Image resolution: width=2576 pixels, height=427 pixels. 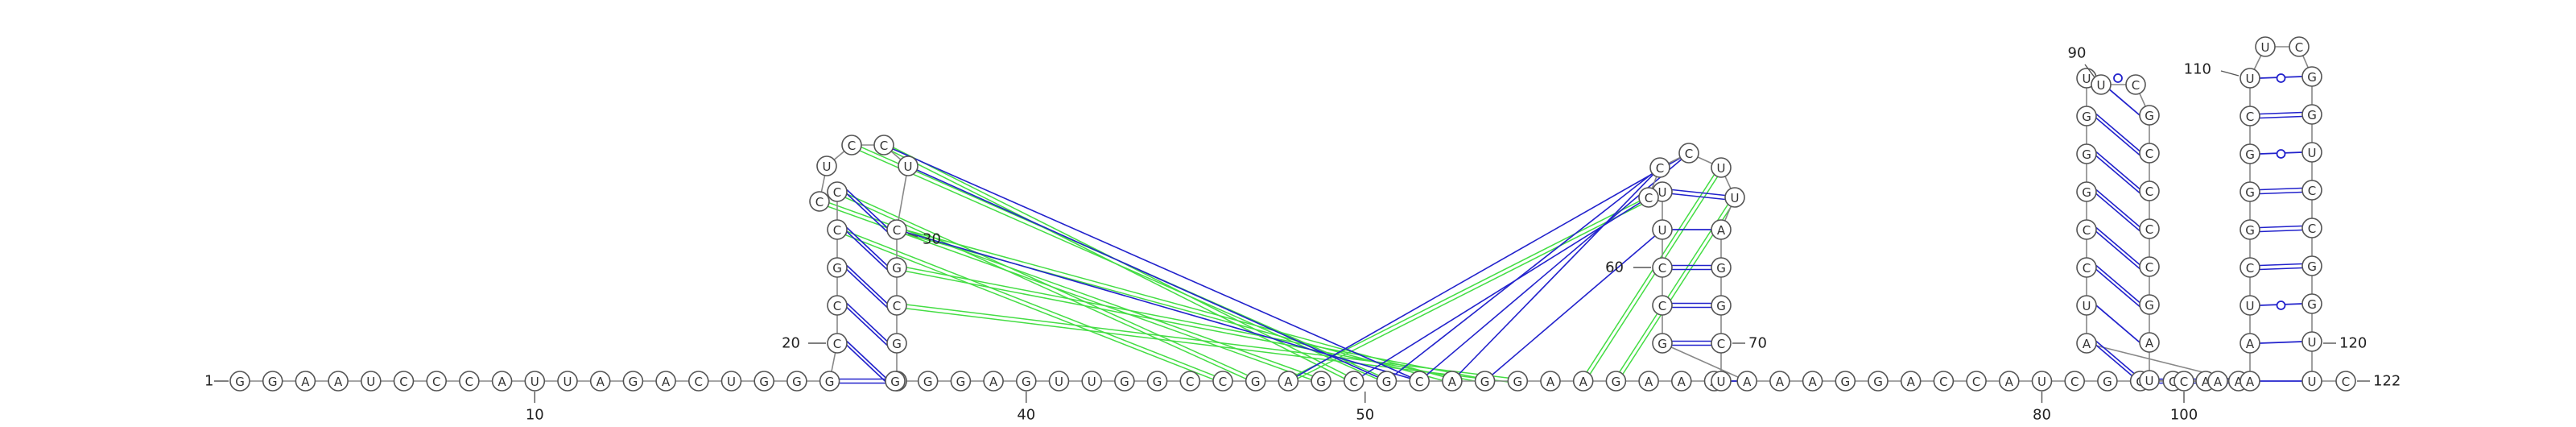 I want to click on numbering-text: 110, so click(x=2197, y=70).